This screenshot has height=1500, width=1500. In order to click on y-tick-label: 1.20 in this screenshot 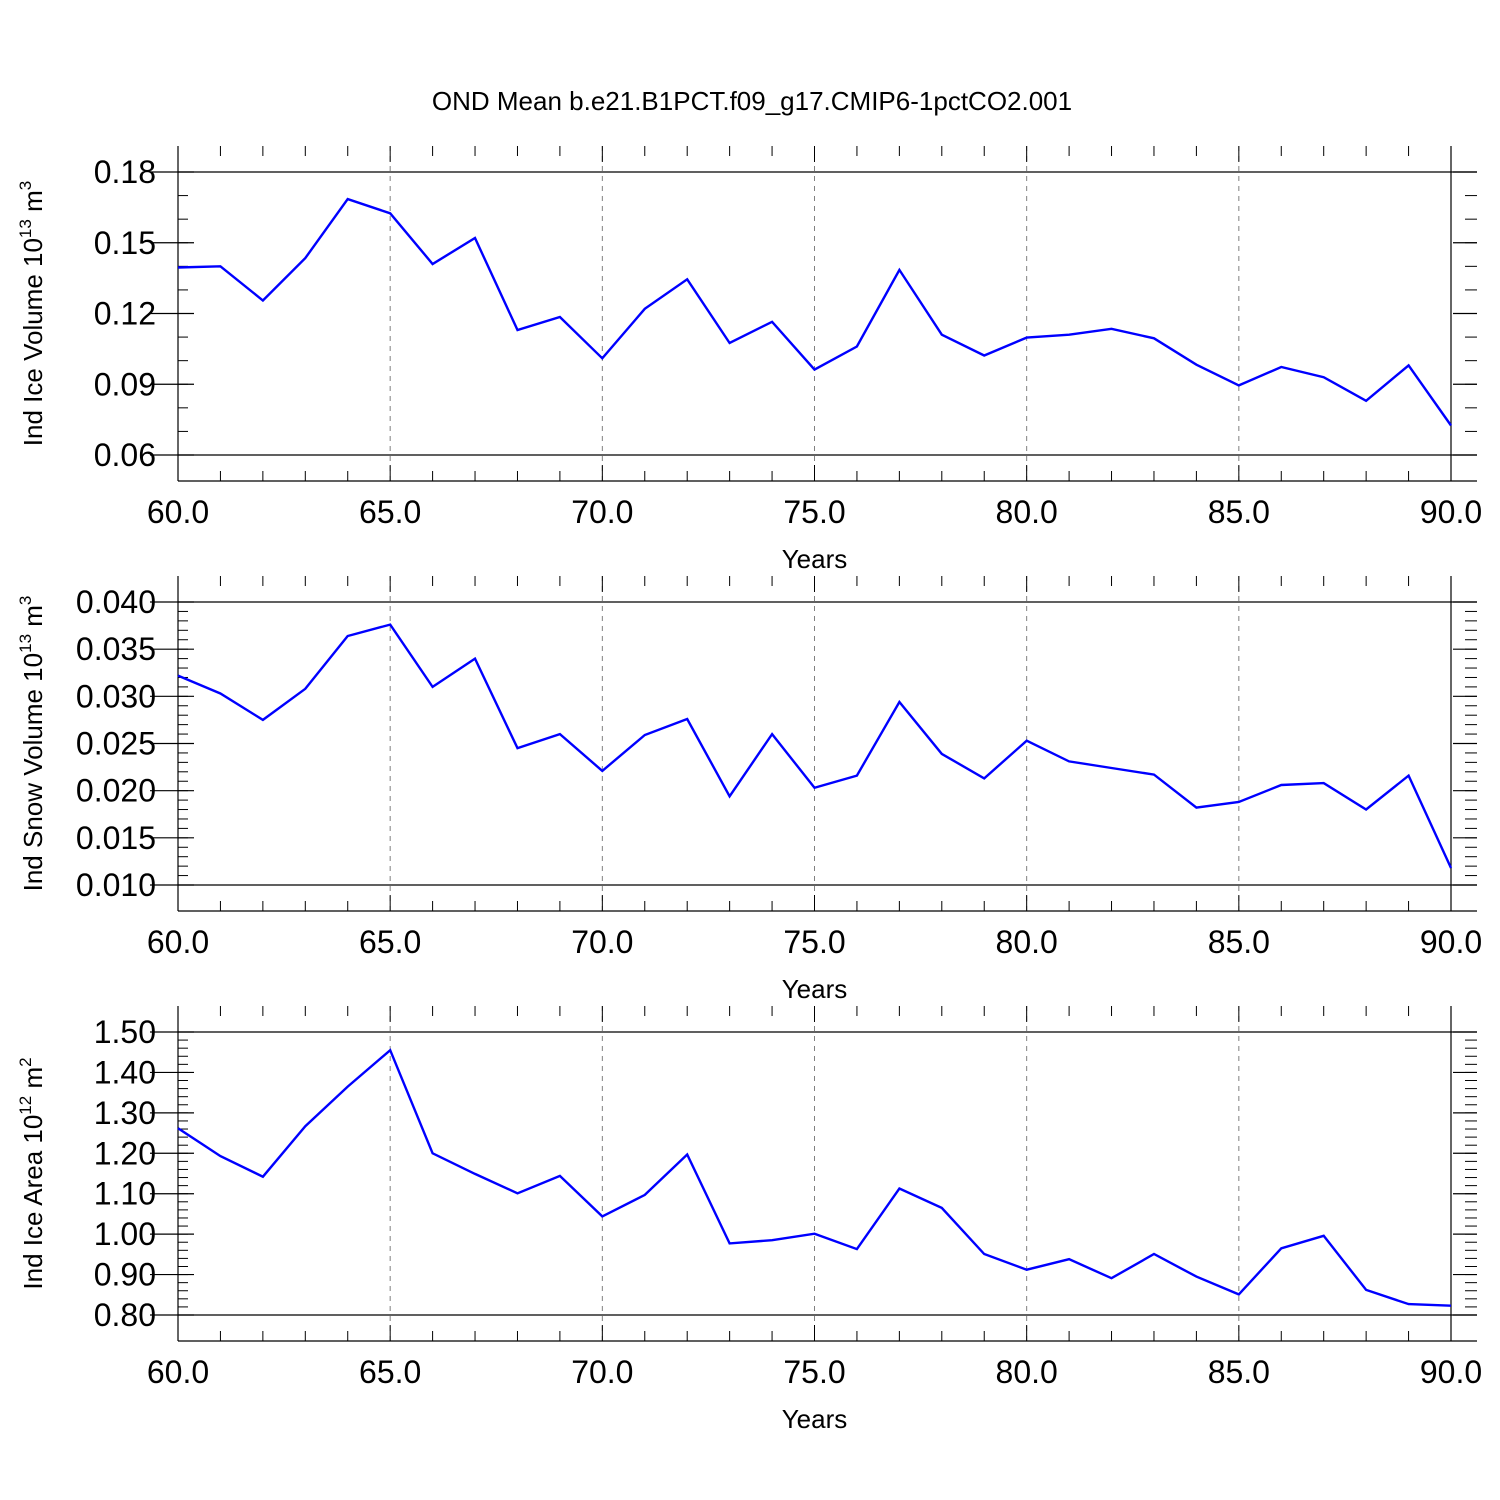, I will do `click(125, 1153)`.